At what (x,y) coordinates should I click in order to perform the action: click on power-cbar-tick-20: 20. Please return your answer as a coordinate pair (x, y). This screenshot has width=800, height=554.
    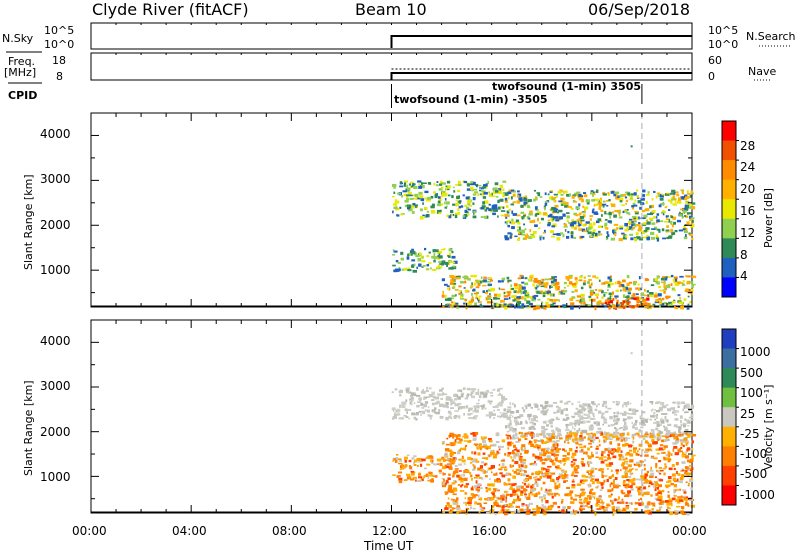
    Looking at the image, I should click on (748, 189).